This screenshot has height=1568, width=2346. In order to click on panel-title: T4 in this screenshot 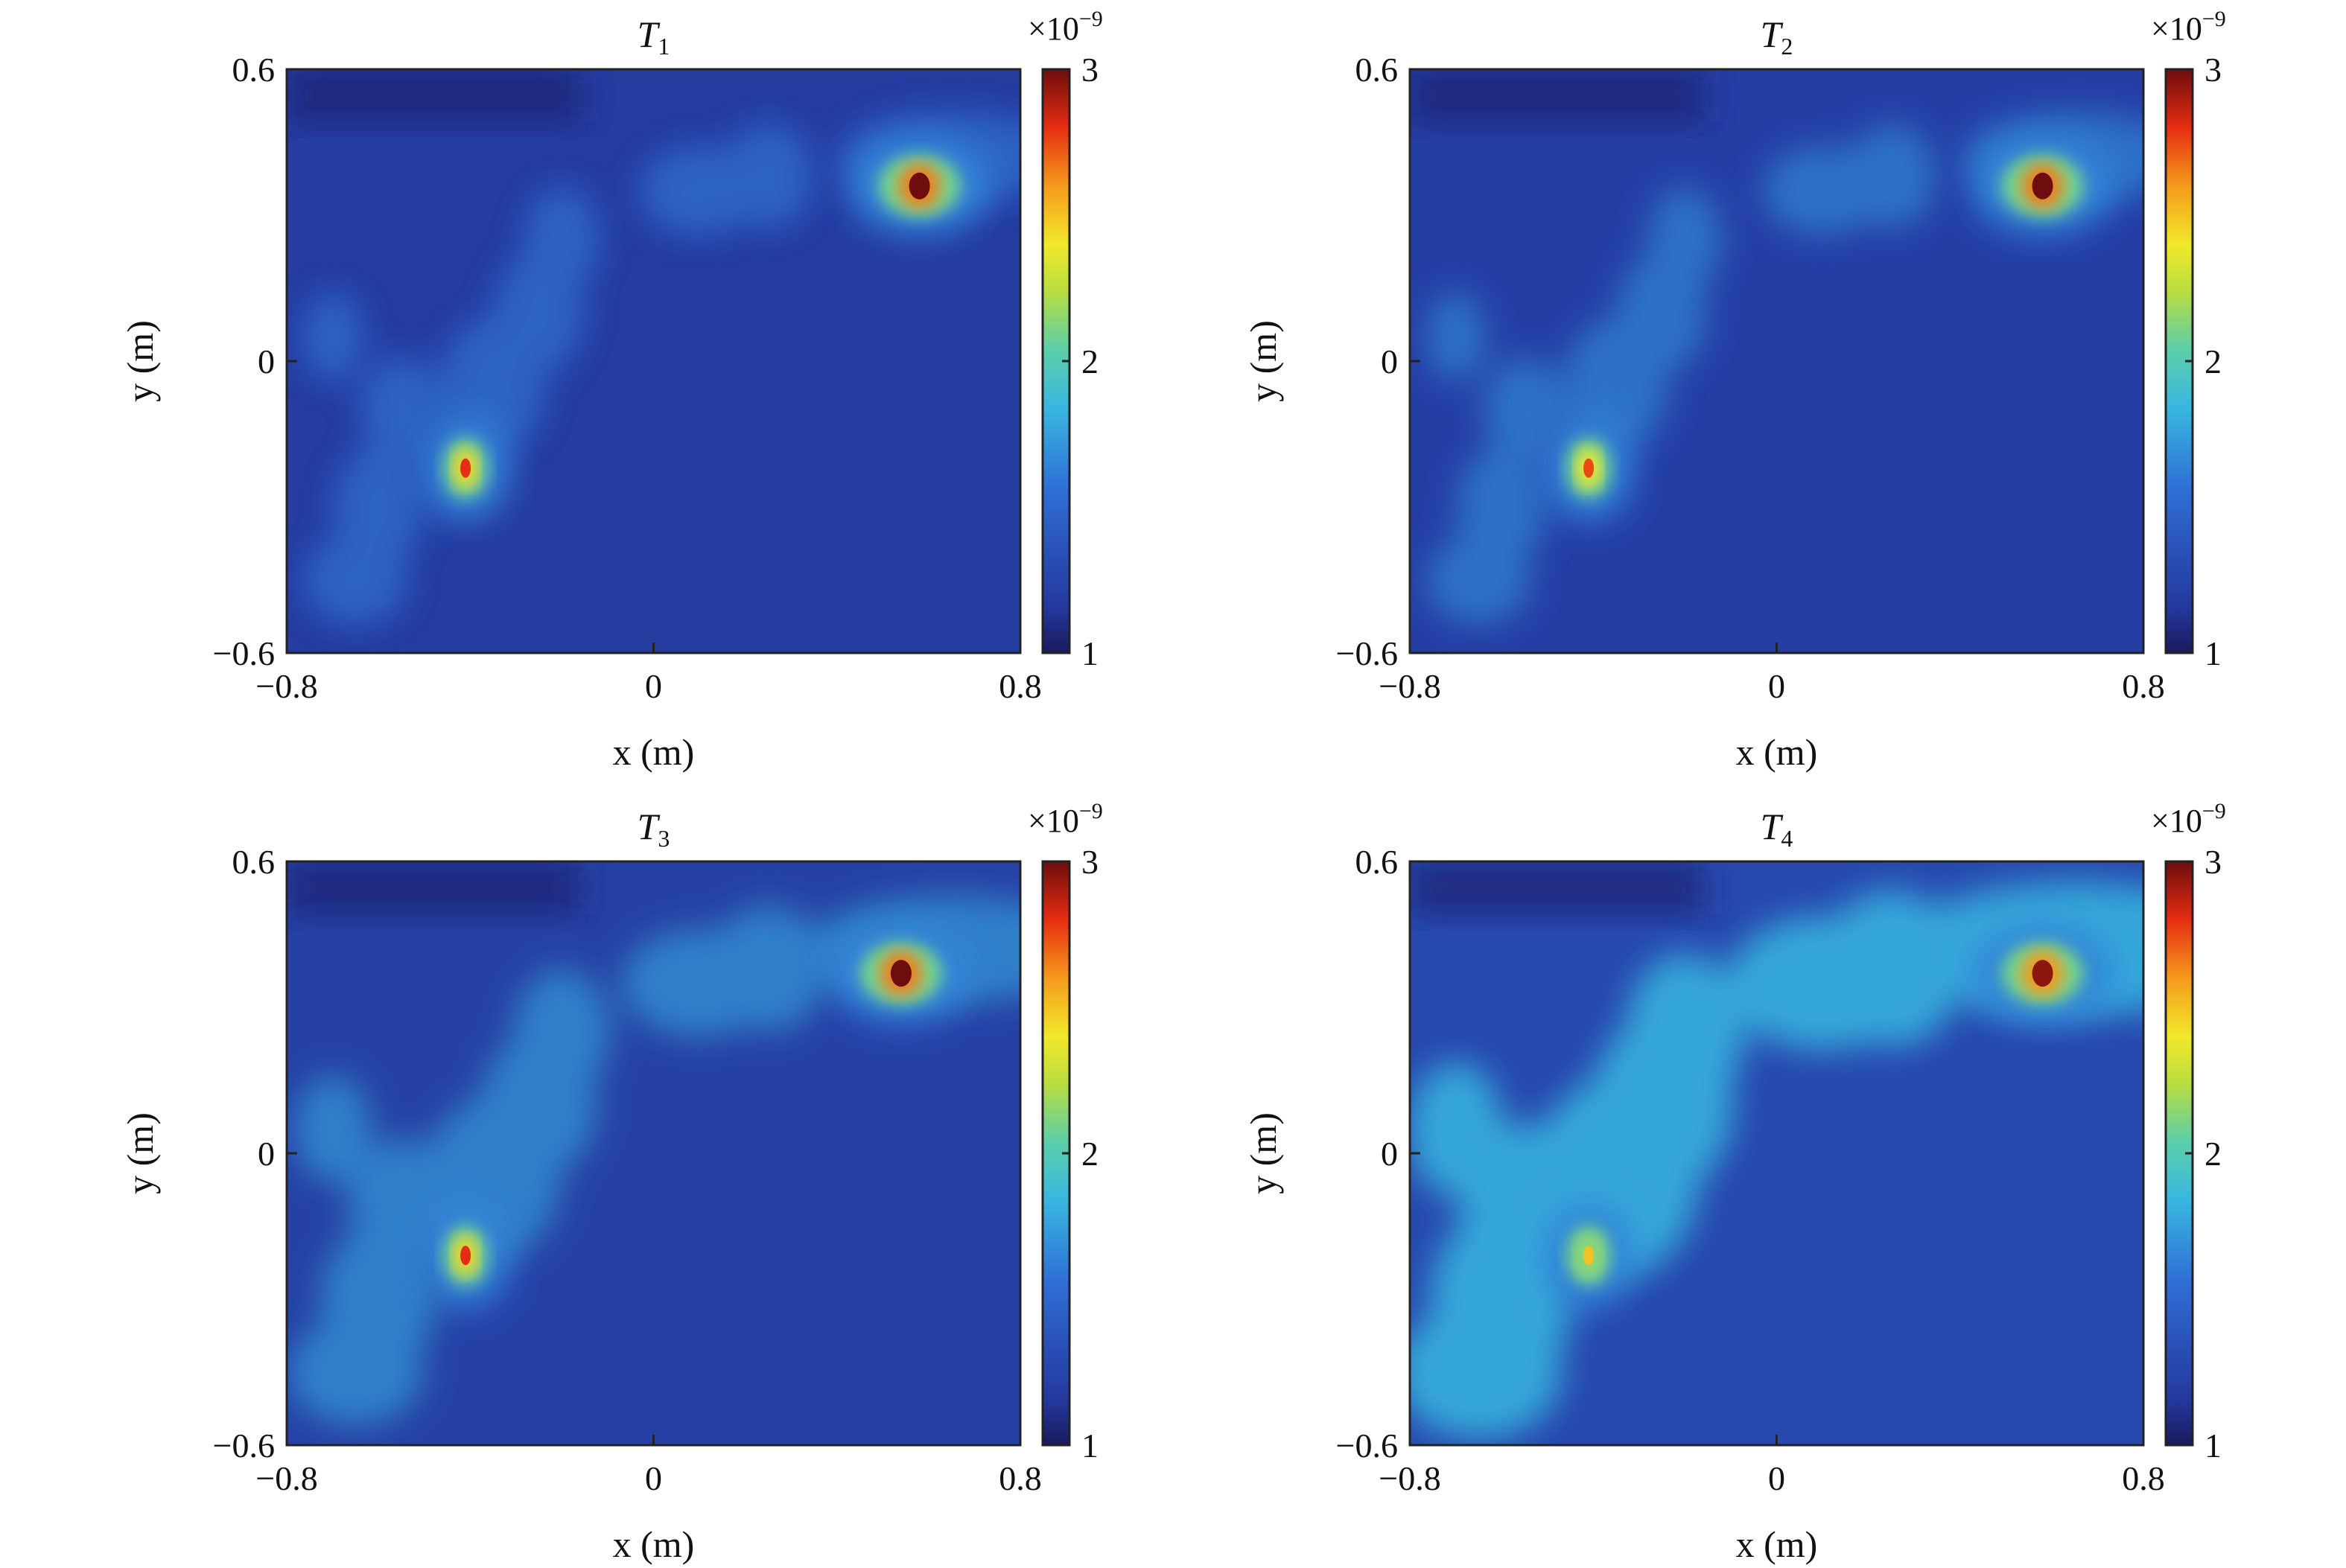, I will do `click(1777, 829)`.